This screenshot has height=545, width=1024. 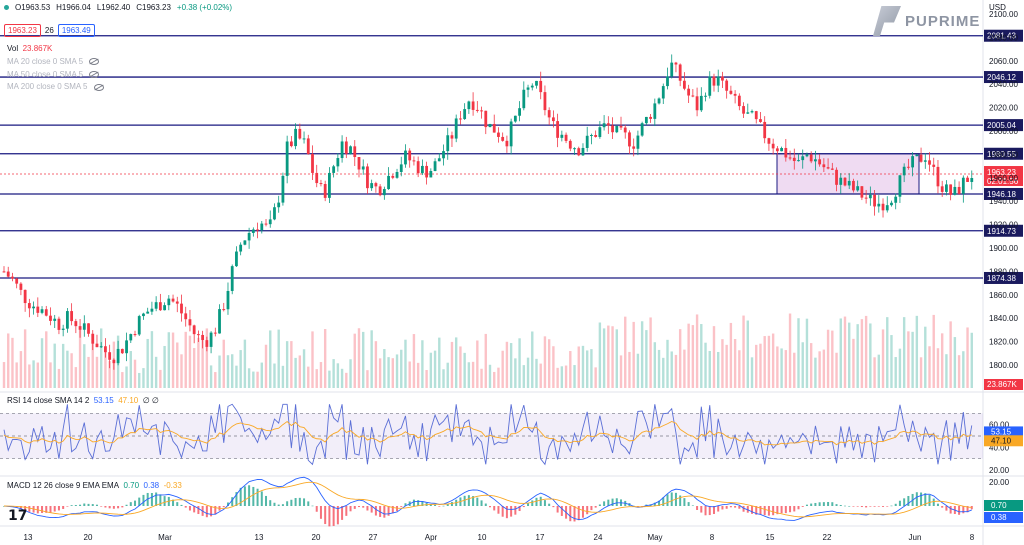 What do you see at coordinates (76, 30) in the screenshot?
I see `buy-price-tag: 1963.49` at bounding box center [76, 30].